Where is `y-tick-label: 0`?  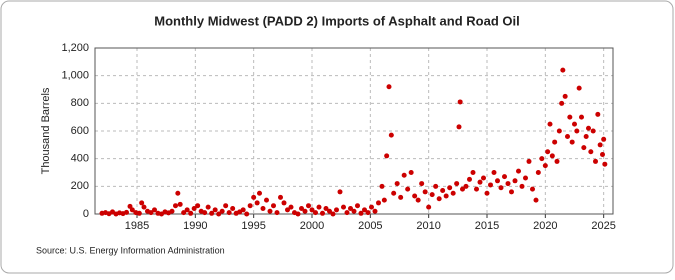 y-tick-label: 0 is located at coordinates (86, 214).